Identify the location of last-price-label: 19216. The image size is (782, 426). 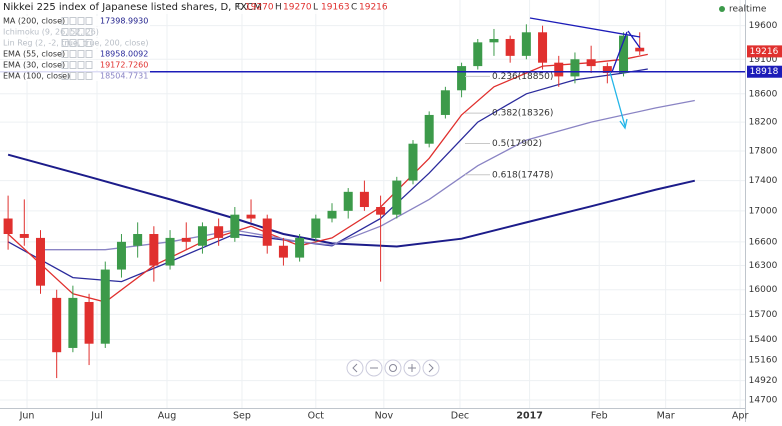
(764, 52).